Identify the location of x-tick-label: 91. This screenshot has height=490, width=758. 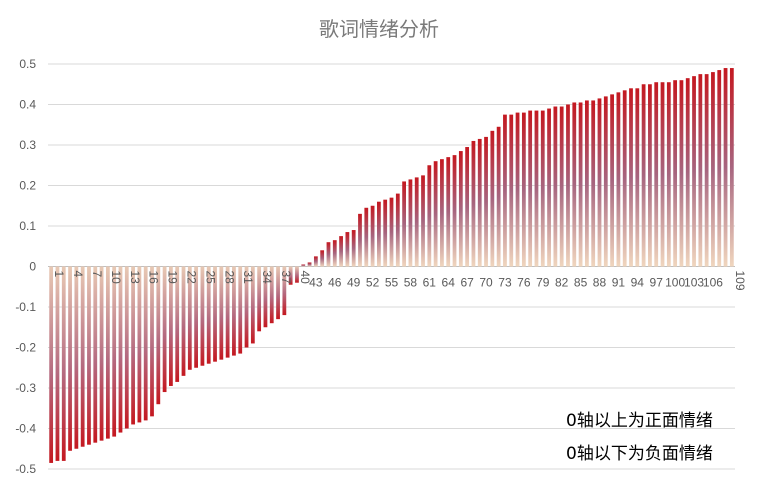
(619, 283).